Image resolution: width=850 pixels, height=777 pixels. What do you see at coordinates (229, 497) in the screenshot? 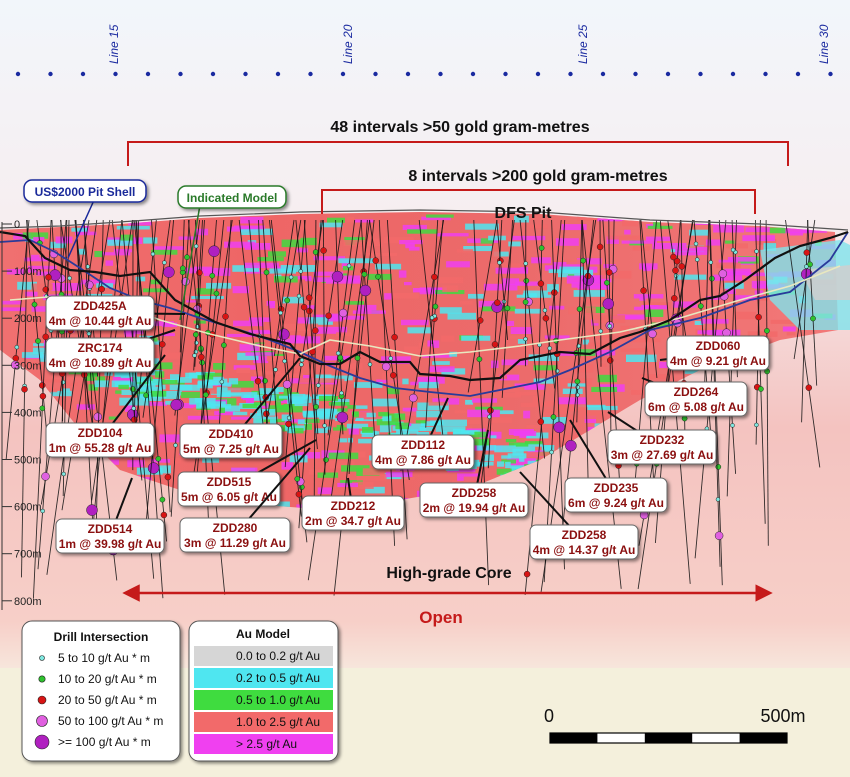
I see `intercept-value: 5m @ 6.05 g/t Au` at bounding box center [229, 497].